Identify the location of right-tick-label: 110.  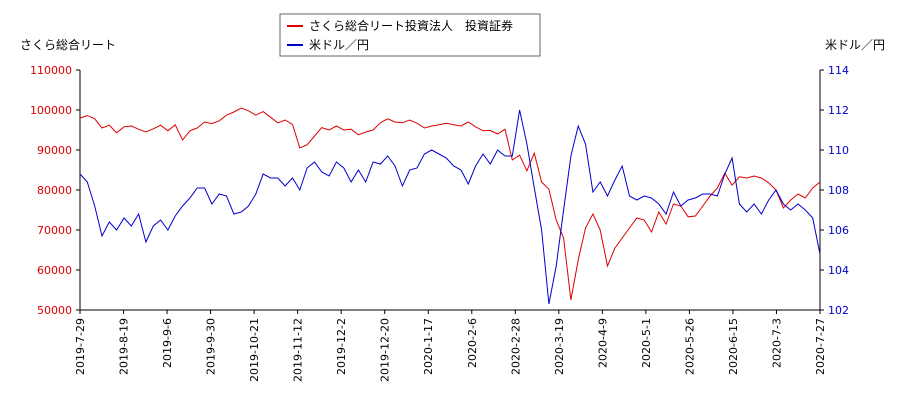
(838, 150).